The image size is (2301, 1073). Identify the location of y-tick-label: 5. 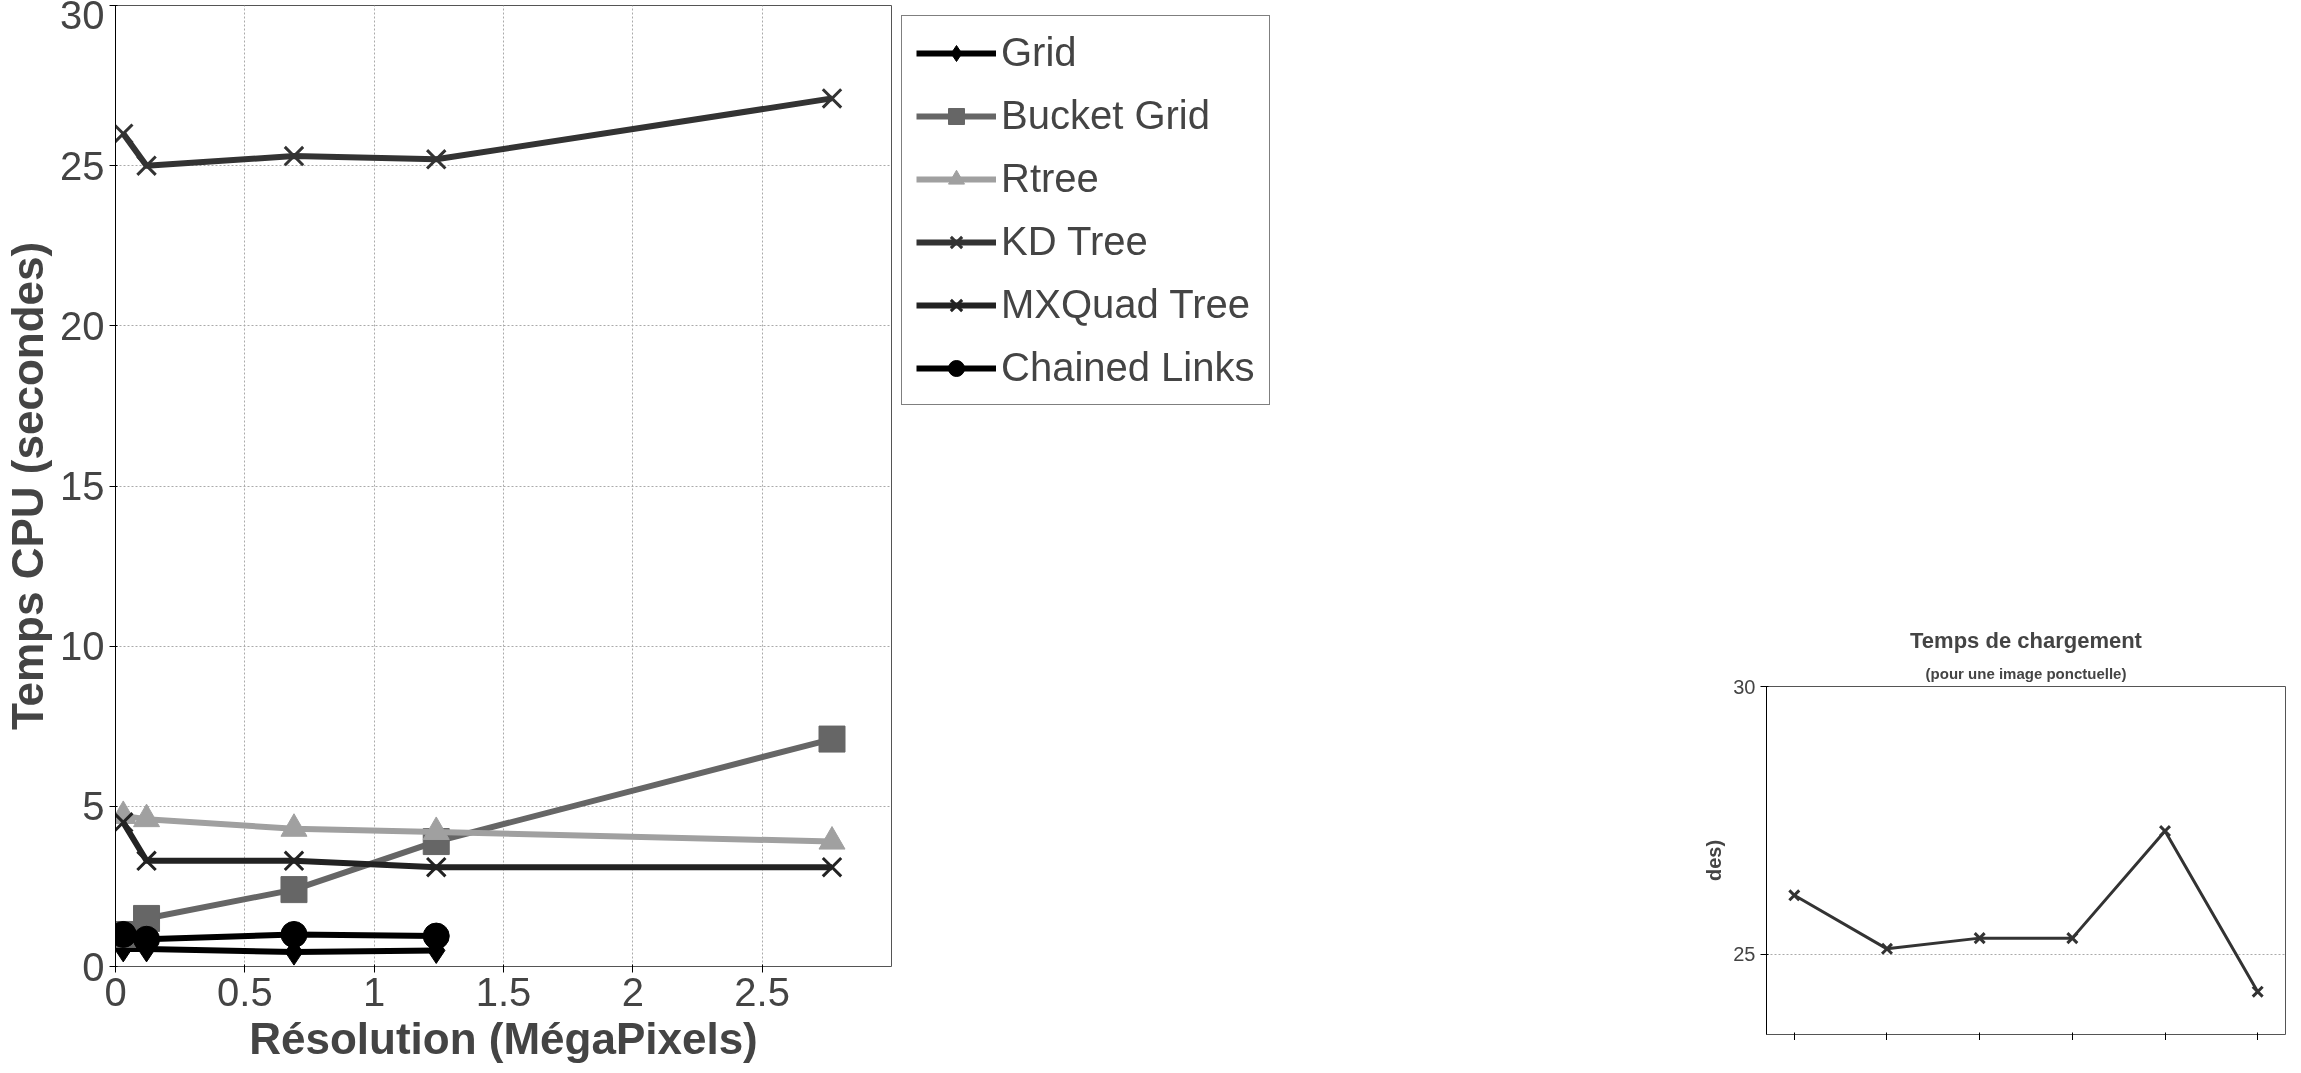
(93, 806).